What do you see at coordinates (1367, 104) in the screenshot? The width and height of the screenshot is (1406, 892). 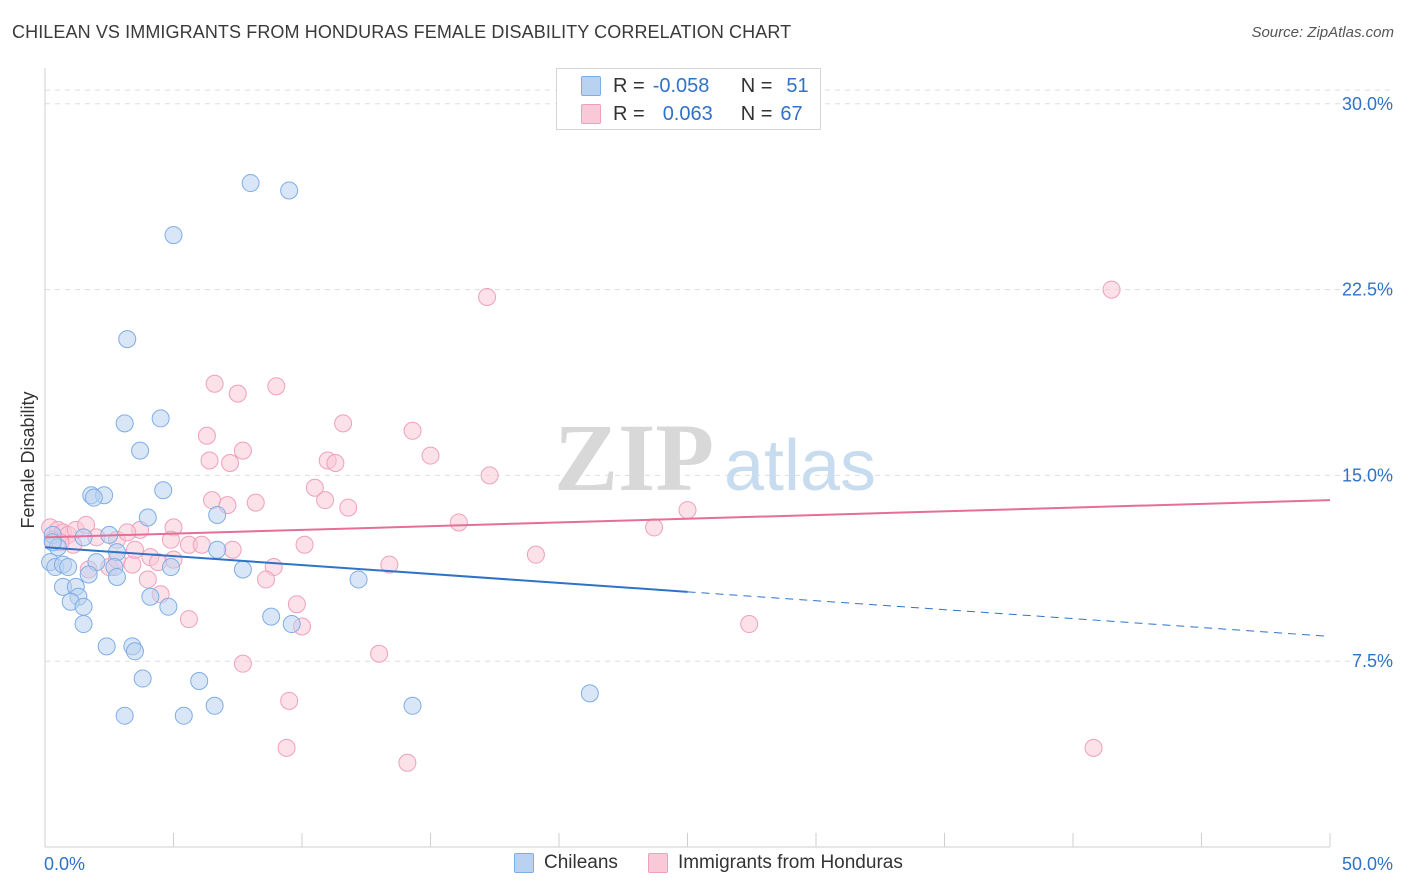 I see `y-tick-label: 30.0%` at bounding box center [1367, 104].